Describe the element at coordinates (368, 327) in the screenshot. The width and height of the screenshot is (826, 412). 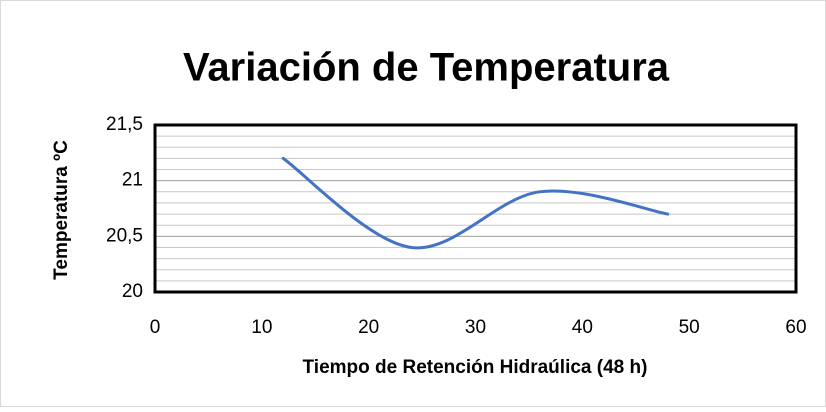
I see `x-tick-label: 20` at that location.